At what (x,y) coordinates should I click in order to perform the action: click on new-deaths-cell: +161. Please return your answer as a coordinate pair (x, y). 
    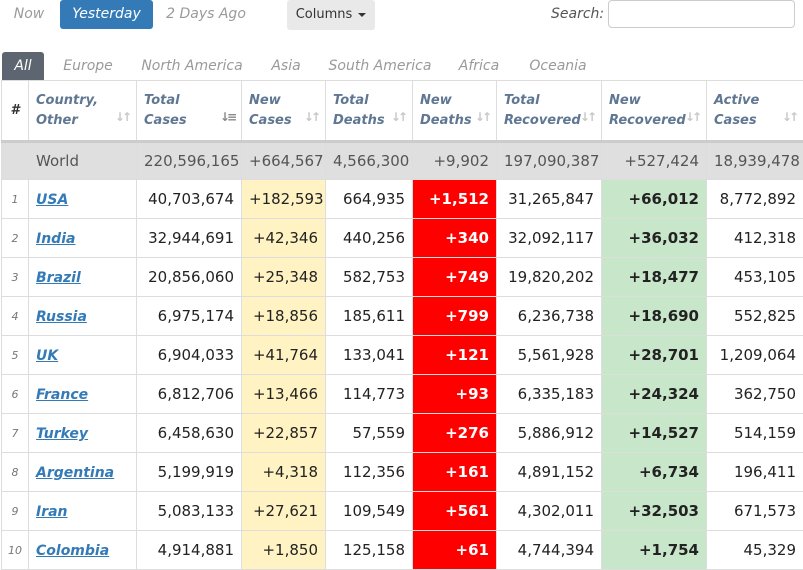
    Looking at the image, I should click on (454, 472).